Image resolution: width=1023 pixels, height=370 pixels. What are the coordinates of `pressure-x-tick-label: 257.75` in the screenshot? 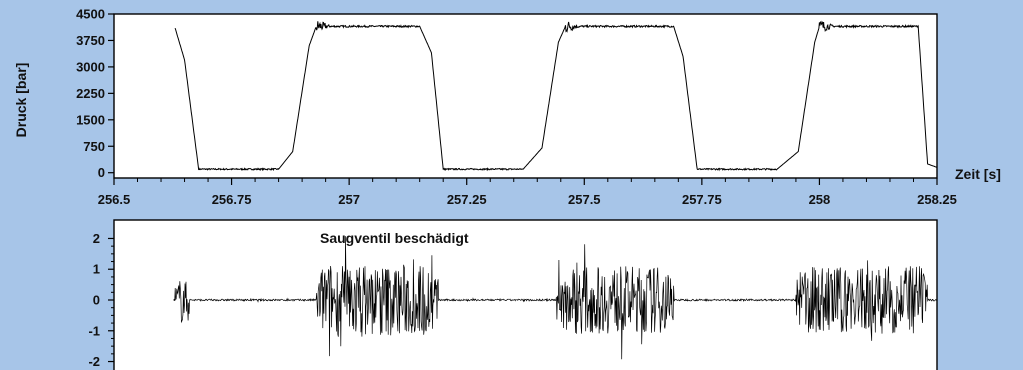 It's located at (702, 199).